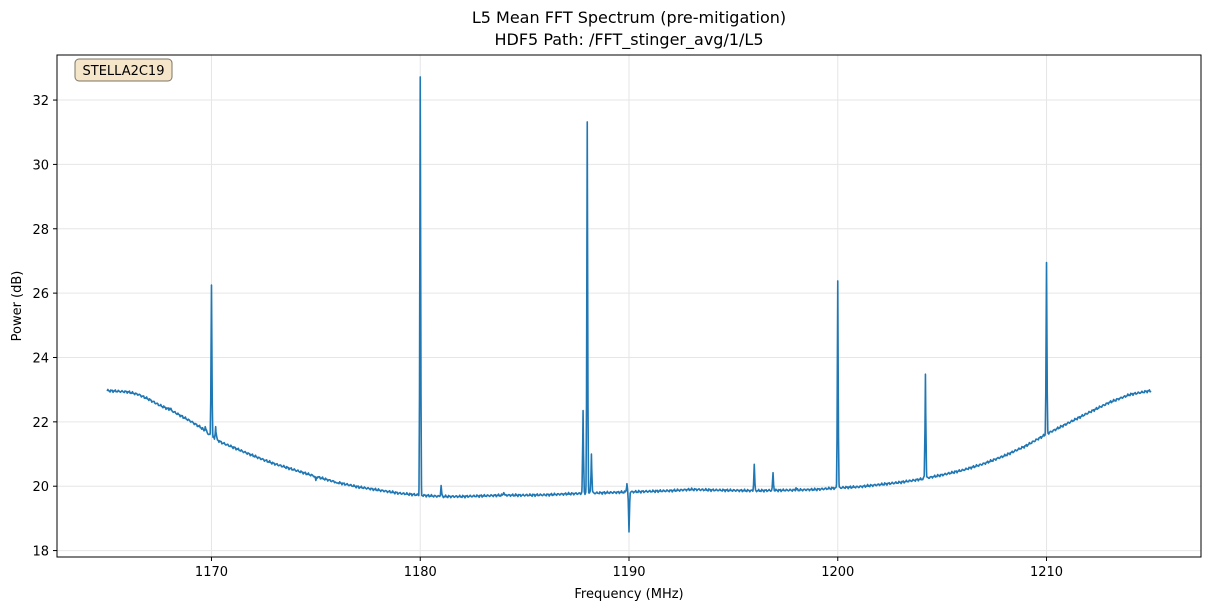 This screenshot has width=1211, height=615. I want to click on y-tick-label: 32, so click(40, 101).